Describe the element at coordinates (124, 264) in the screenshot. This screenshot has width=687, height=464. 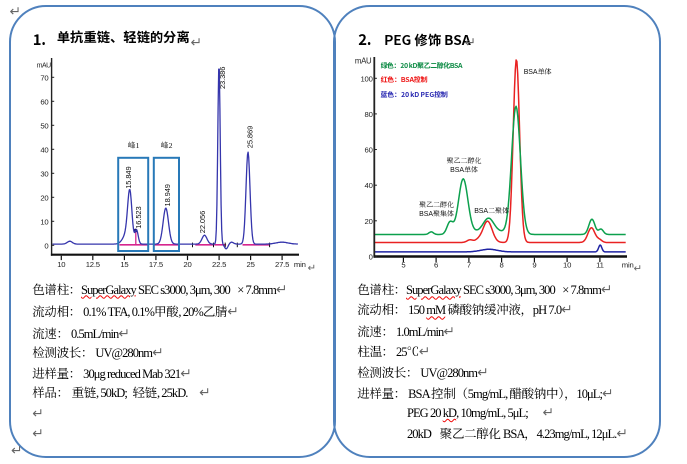
I see `svg-text: 15` at that location.